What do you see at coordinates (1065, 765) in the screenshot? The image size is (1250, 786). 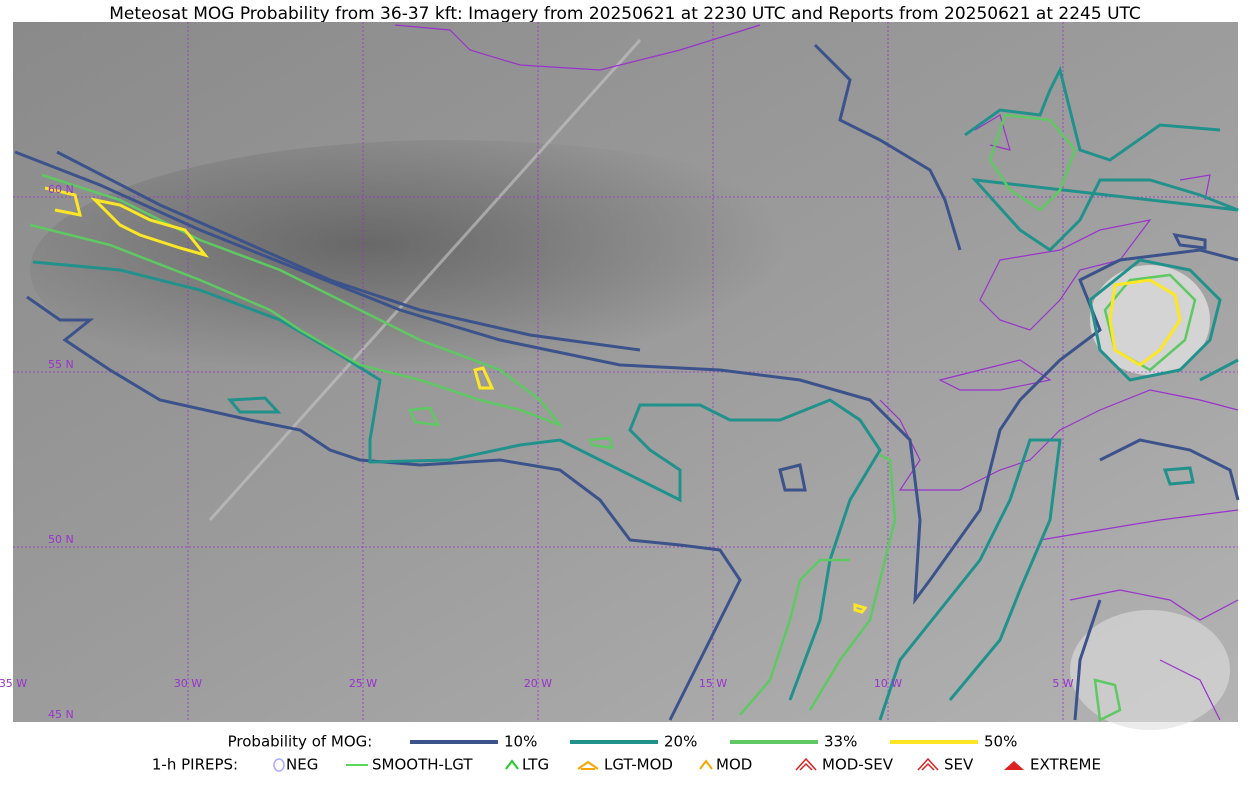 I see `legend-label: EXTREME` at bounding box center [1065, 765].